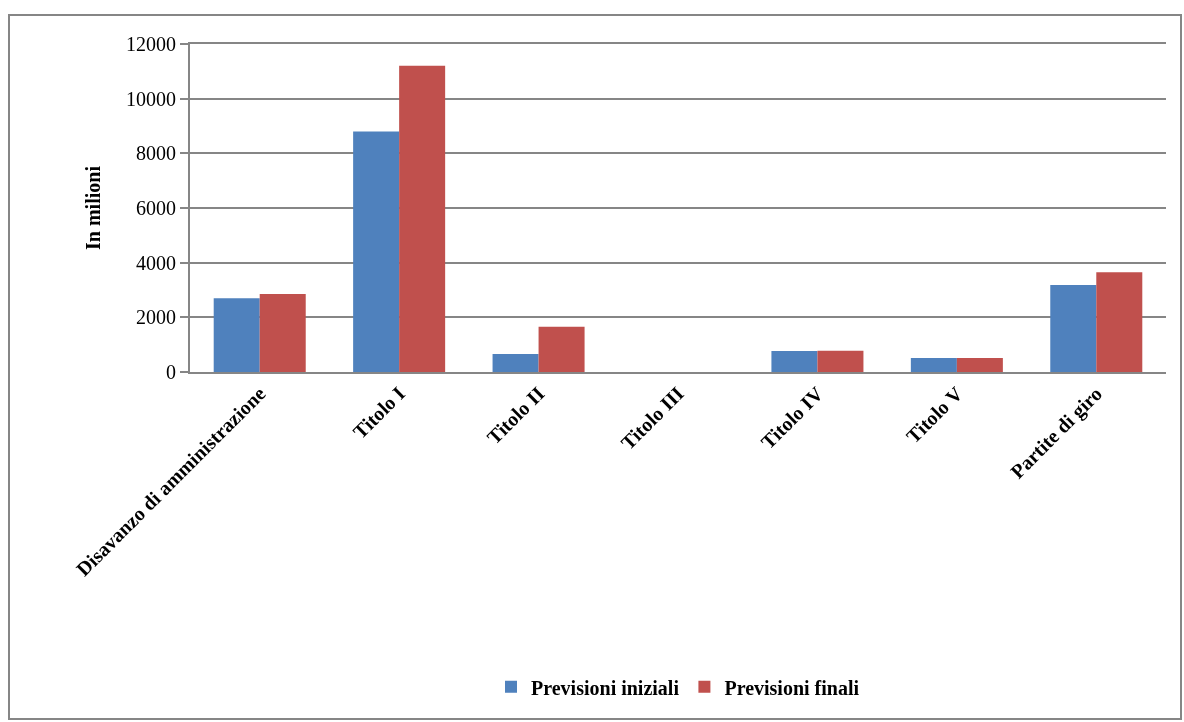 This screenshot has width=1184, height=722. What do you see at coordinates (156, 208) in the screenshot?
I see `y-tick-label: 6000` at bounding box center [156, 208].